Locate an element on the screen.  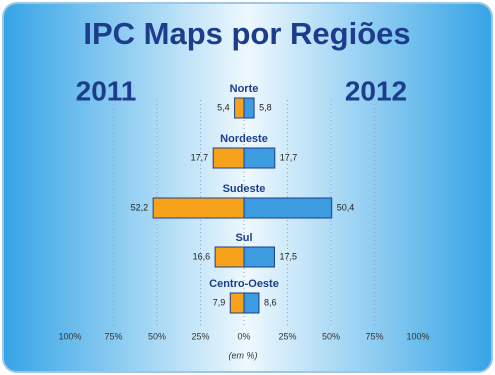
legend-right: 2012 is located at coordinates (376, 90).